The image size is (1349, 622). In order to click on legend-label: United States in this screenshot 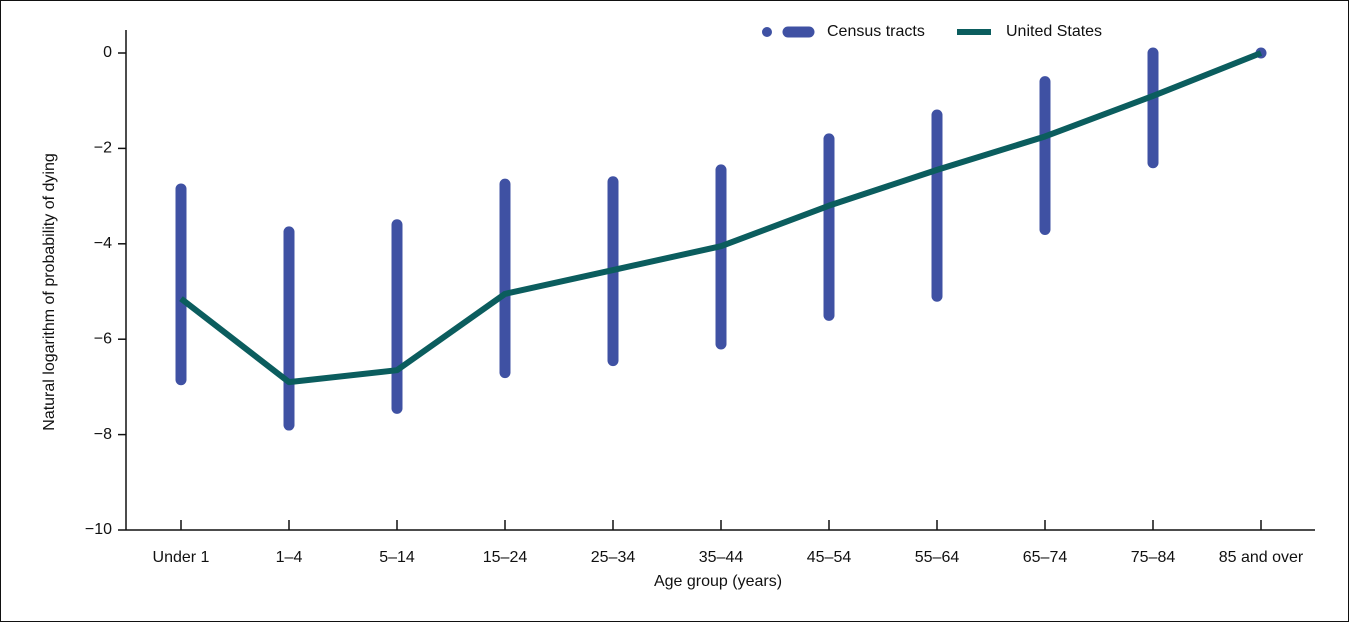, I will do `click(1054, 31)`.